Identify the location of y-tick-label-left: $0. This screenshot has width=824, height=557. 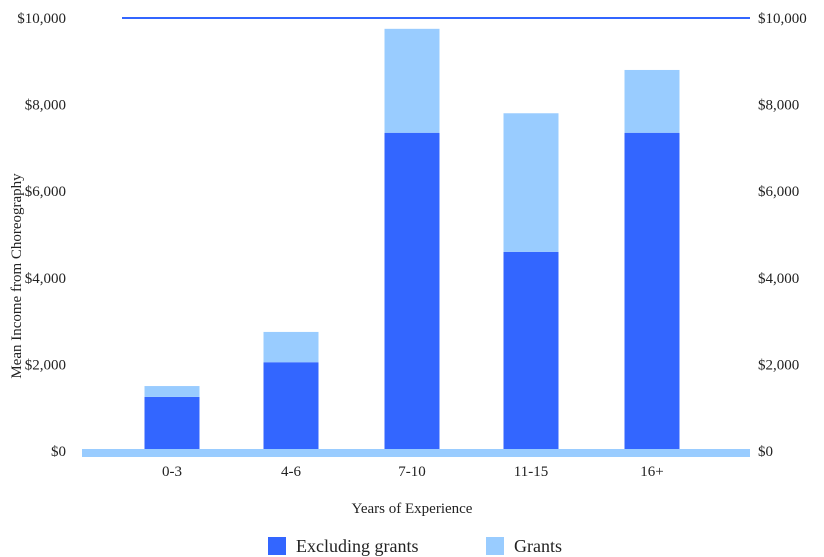
(58, 452).